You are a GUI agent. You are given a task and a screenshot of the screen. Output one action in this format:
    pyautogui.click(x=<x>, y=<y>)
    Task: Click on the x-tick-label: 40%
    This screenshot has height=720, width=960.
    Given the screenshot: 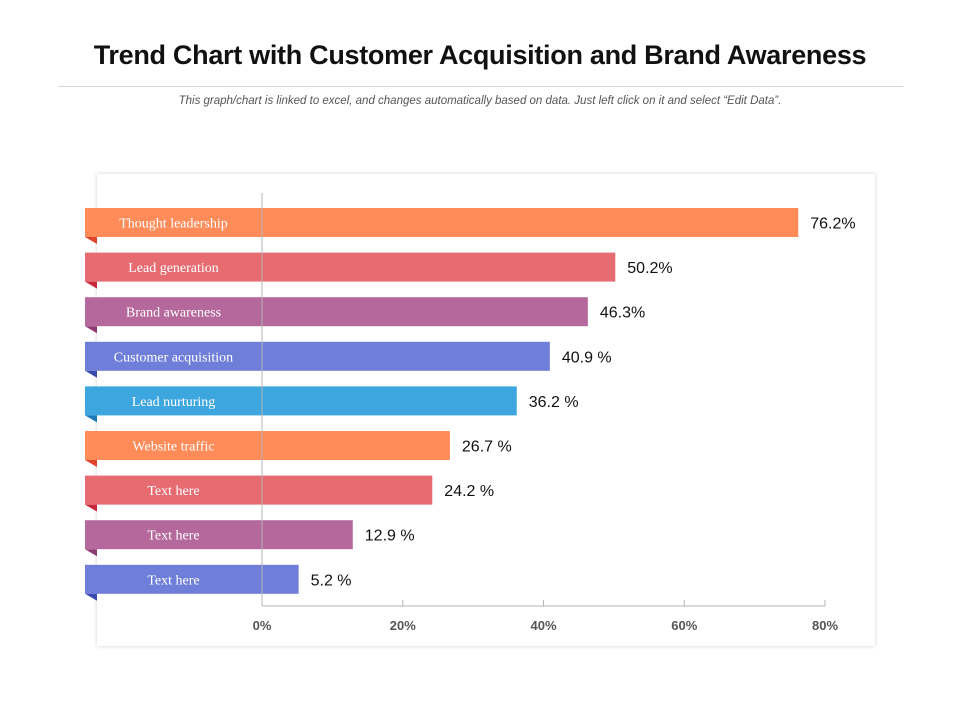 What is the action you would take?
    pyautogui.click(x=543, y=625)
    